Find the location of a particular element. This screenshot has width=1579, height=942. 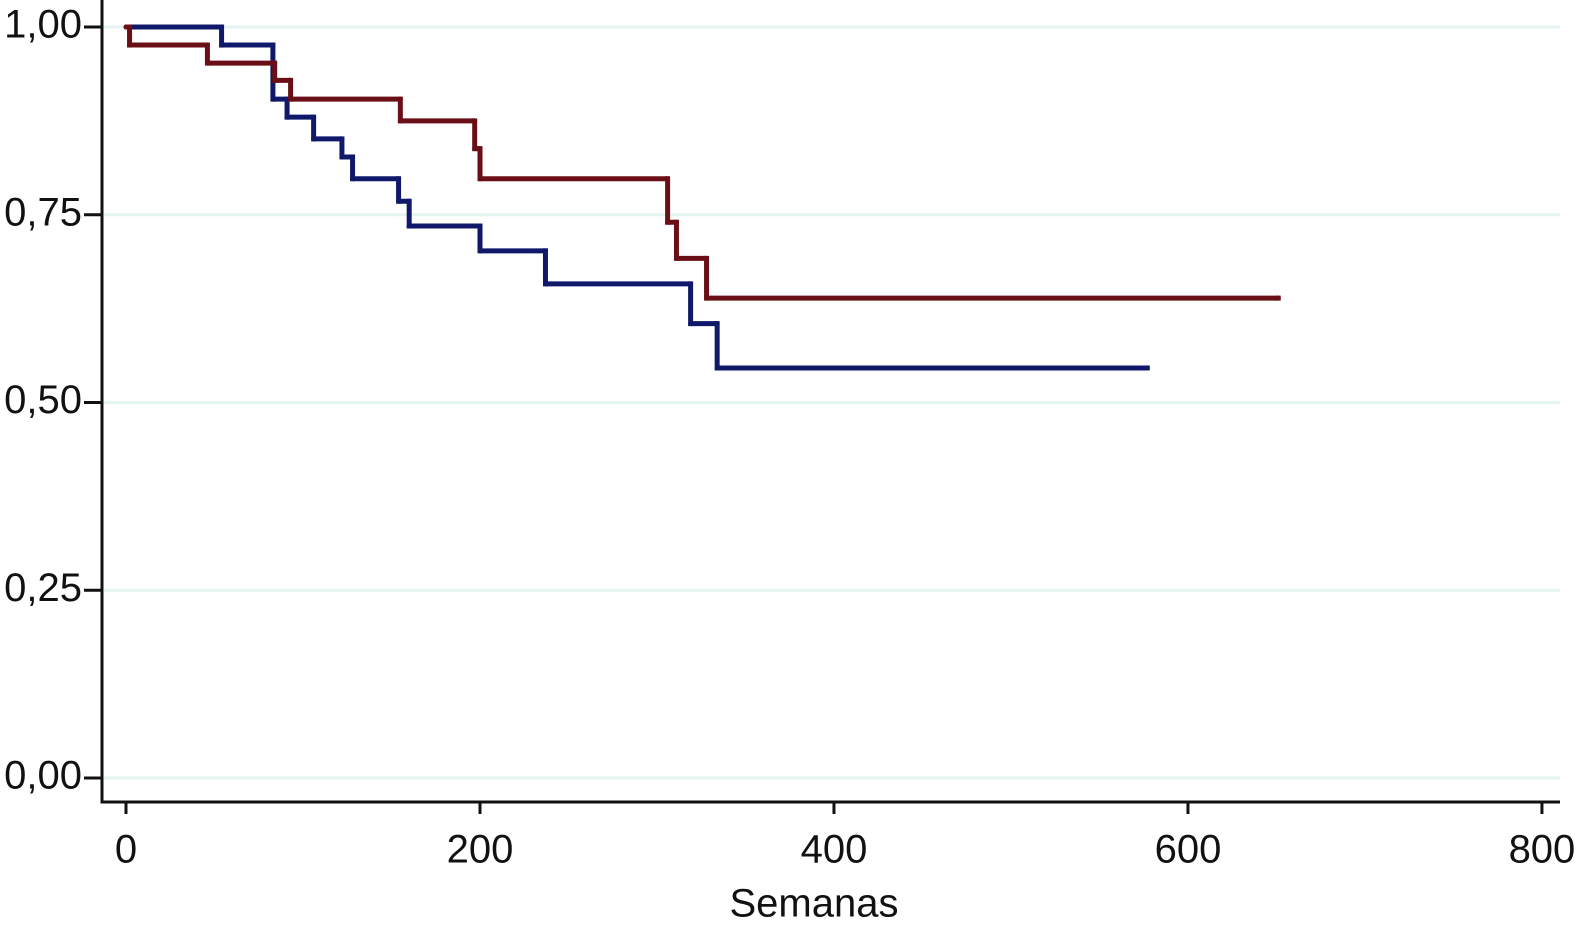

y-tick-label: 0,50 is located at coordinates (43, 400).